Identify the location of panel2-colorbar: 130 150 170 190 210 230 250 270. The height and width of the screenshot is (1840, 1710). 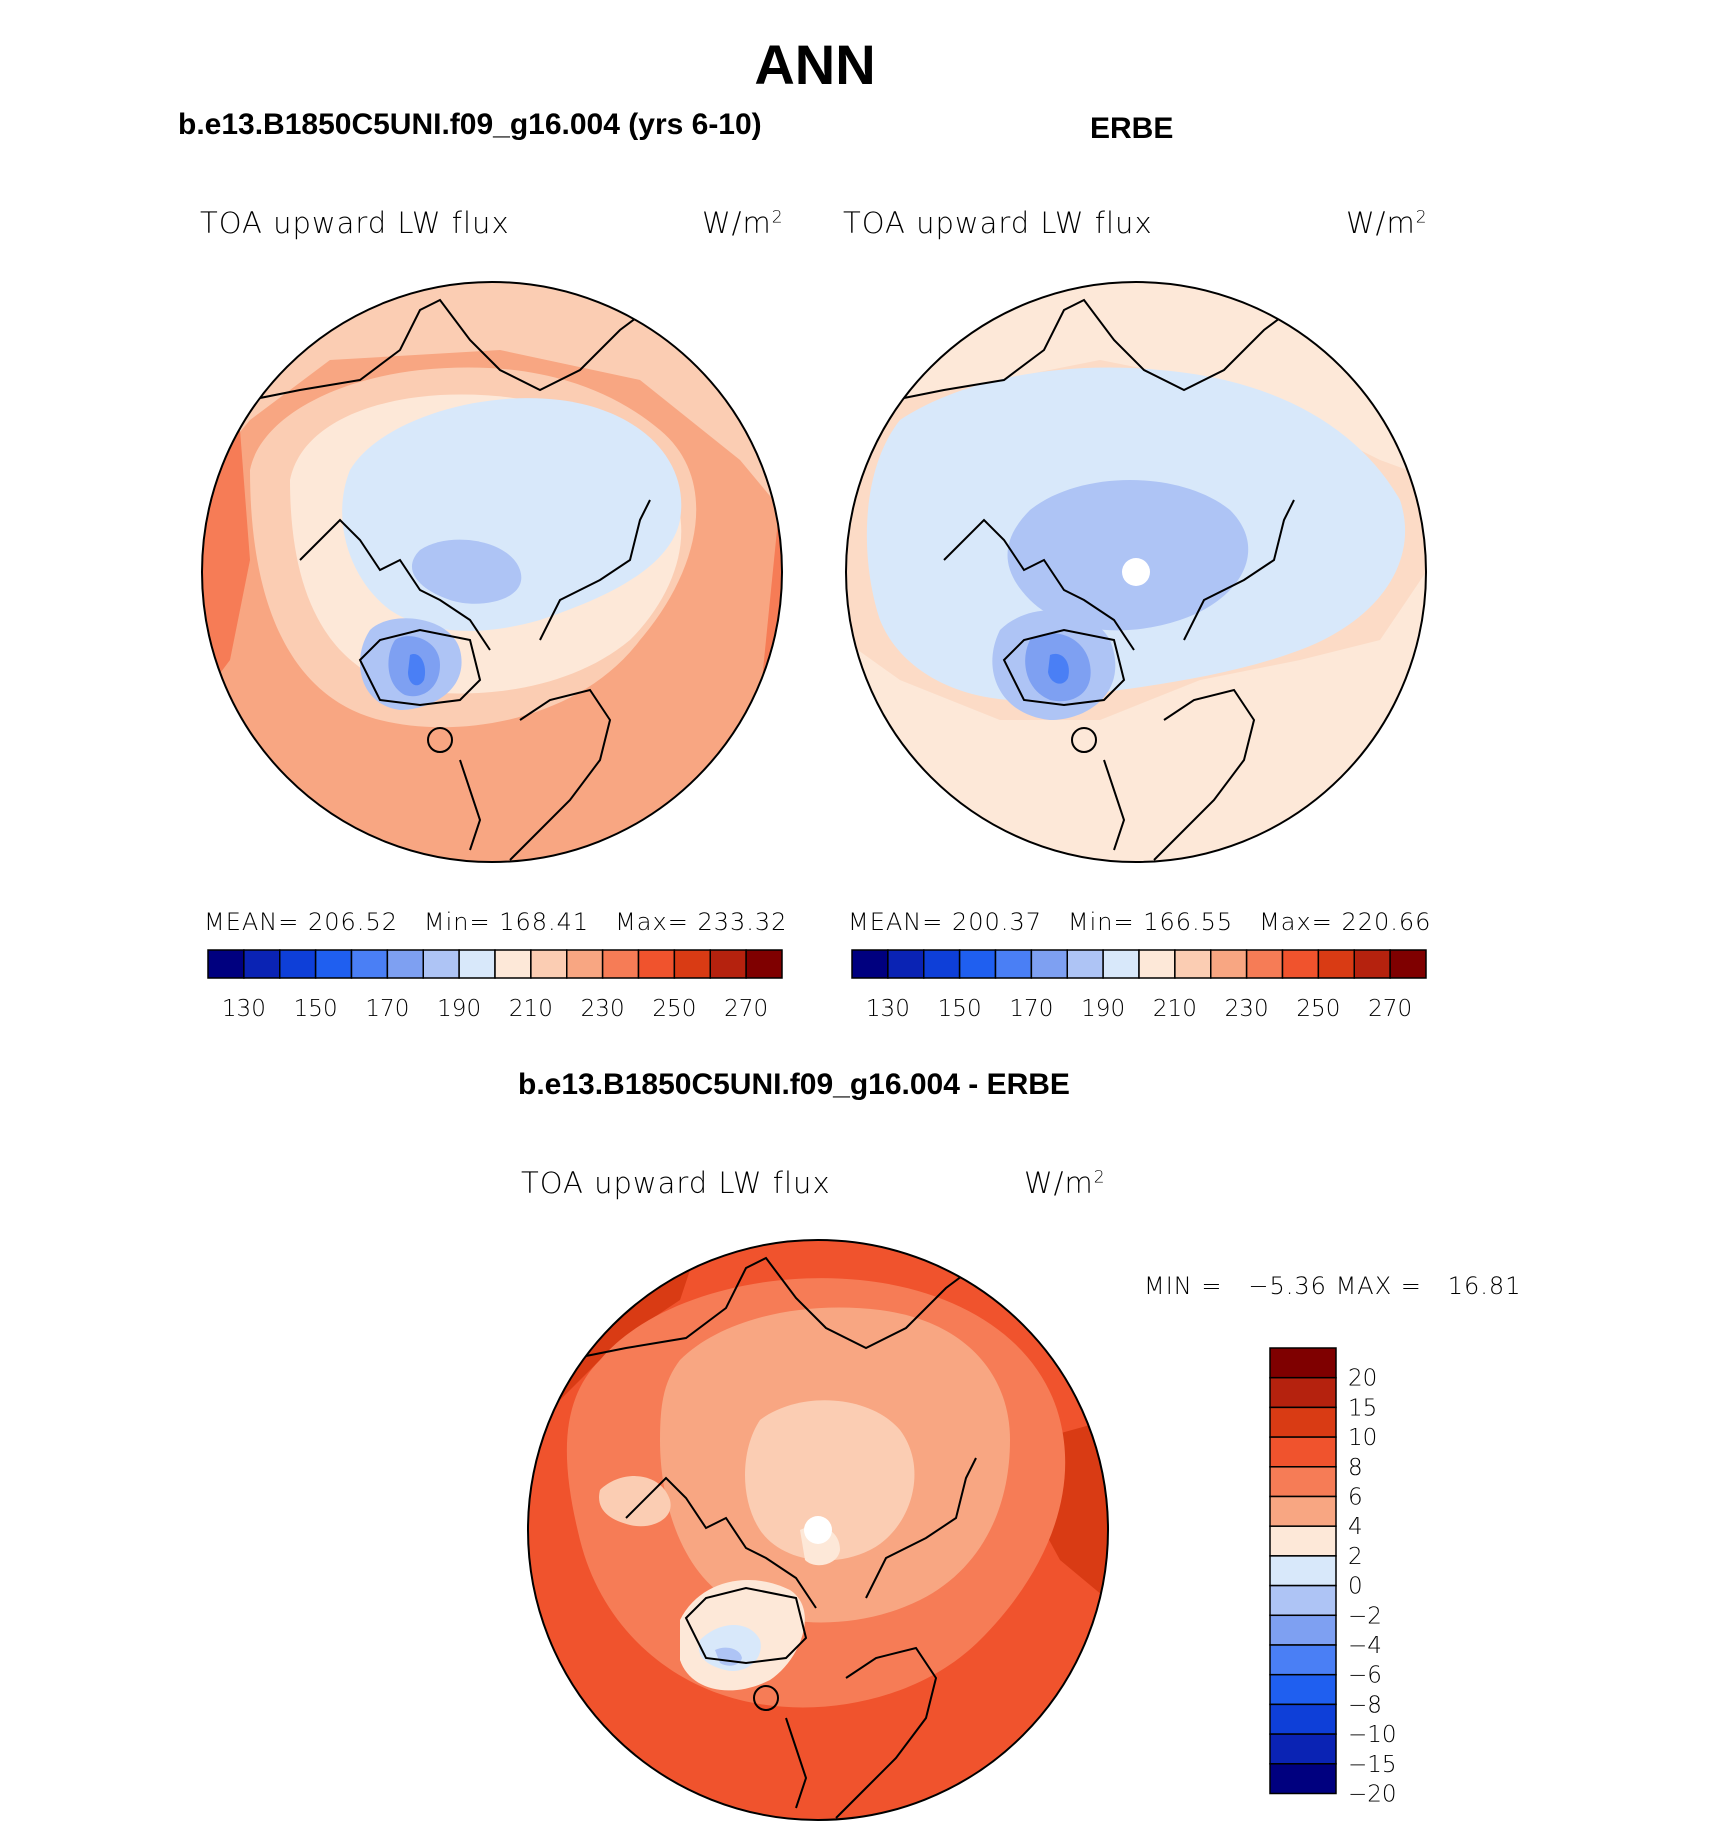
(1139, 985).